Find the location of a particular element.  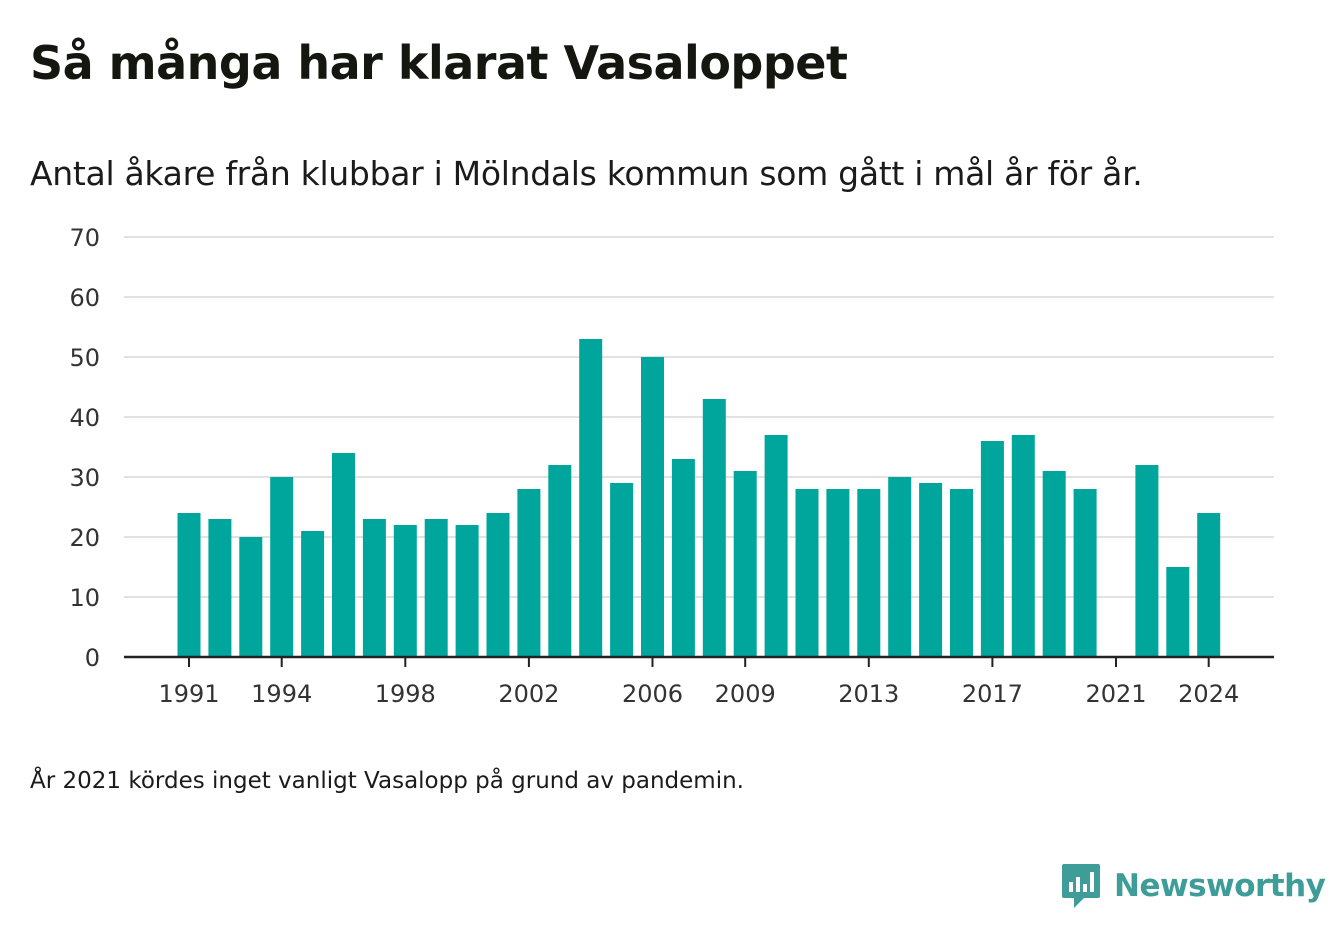

bar-2024 is located at coordinates (1209, 585).